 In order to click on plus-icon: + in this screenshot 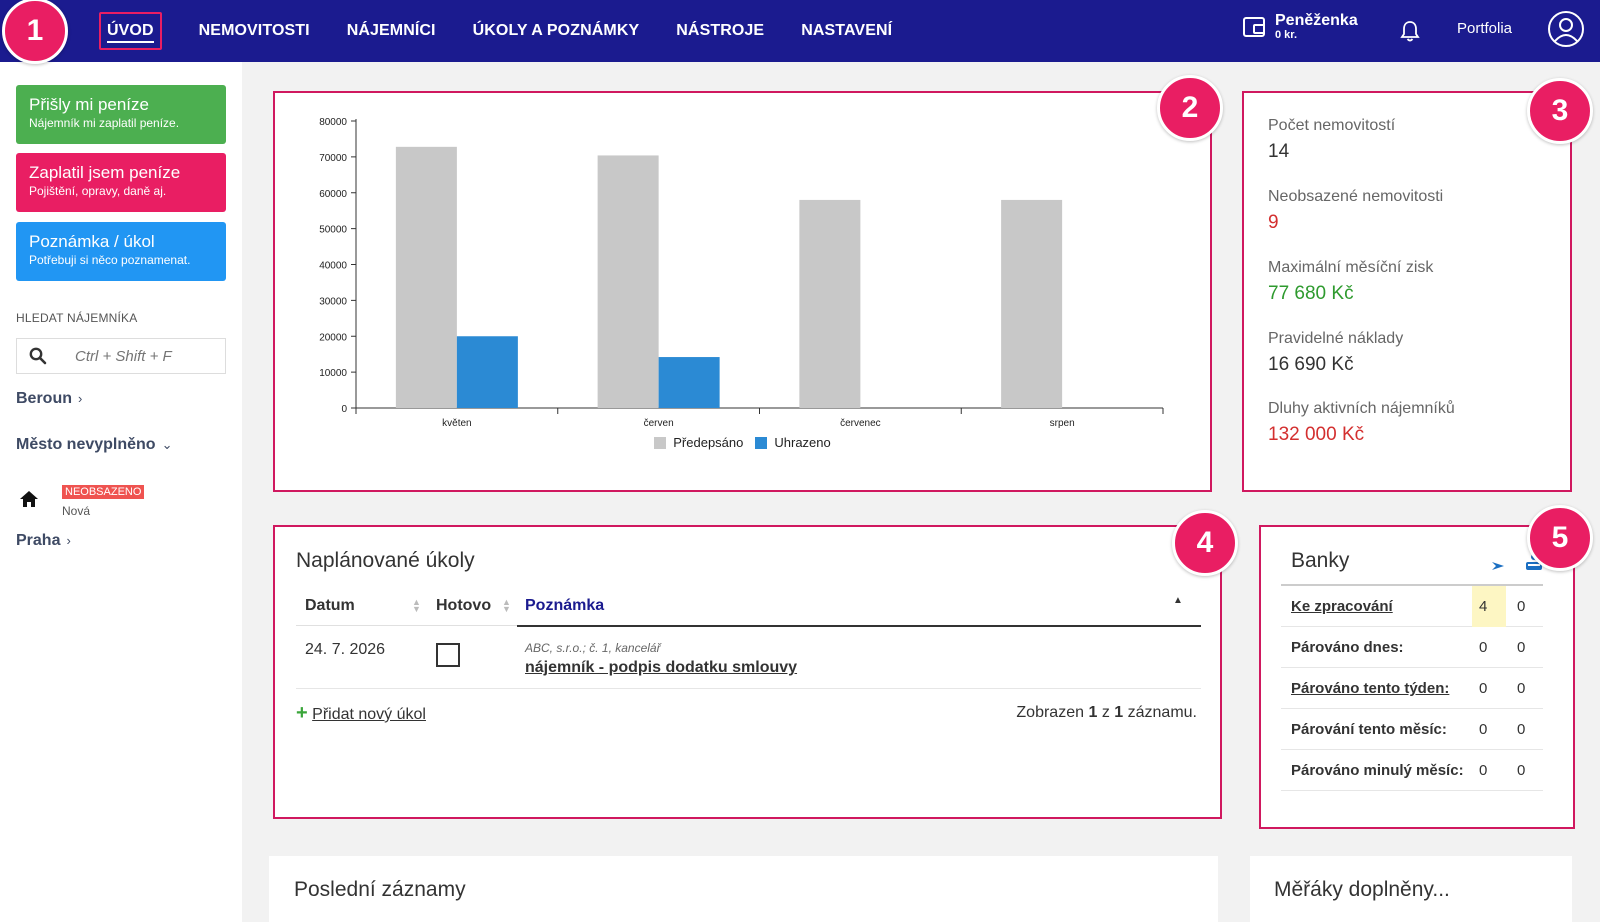, I will do `click(302, 713)`.